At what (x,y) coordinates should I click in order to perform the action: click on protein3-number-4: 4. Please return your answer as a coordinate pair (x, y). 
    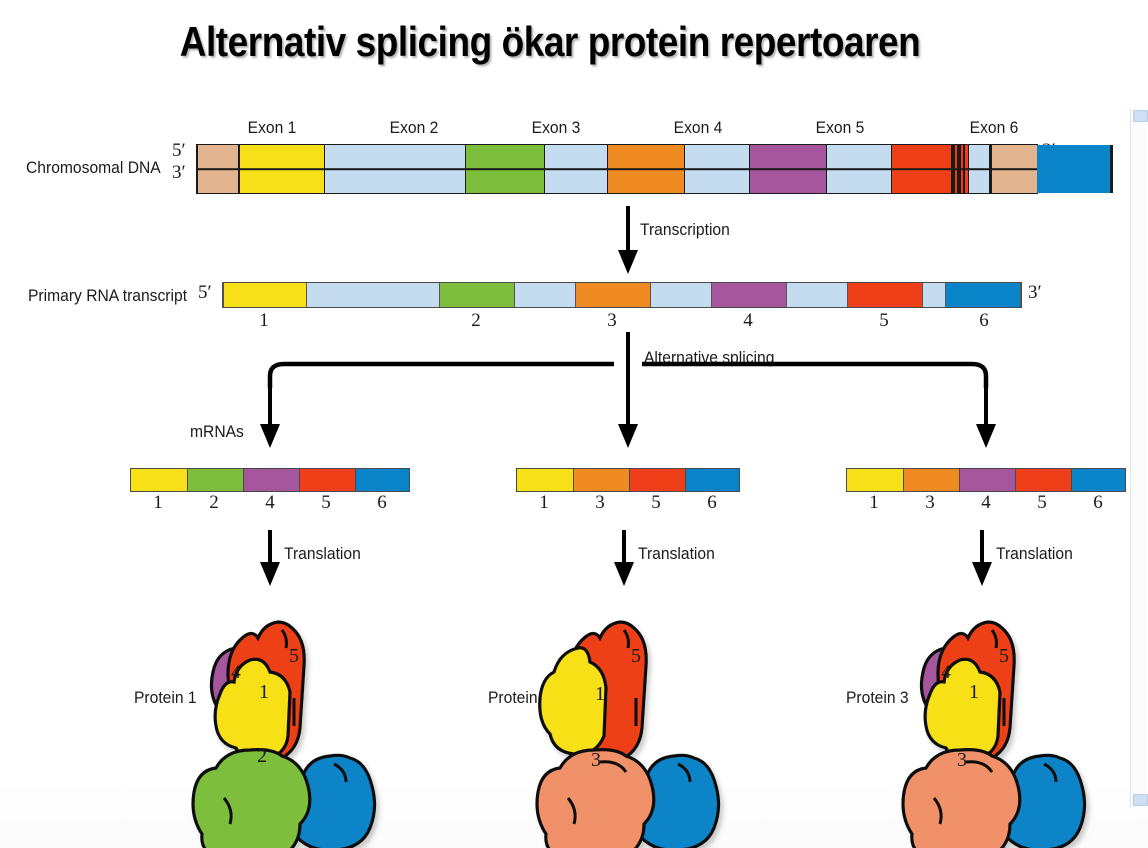
    Looking at the image, I should click on (946, 672).